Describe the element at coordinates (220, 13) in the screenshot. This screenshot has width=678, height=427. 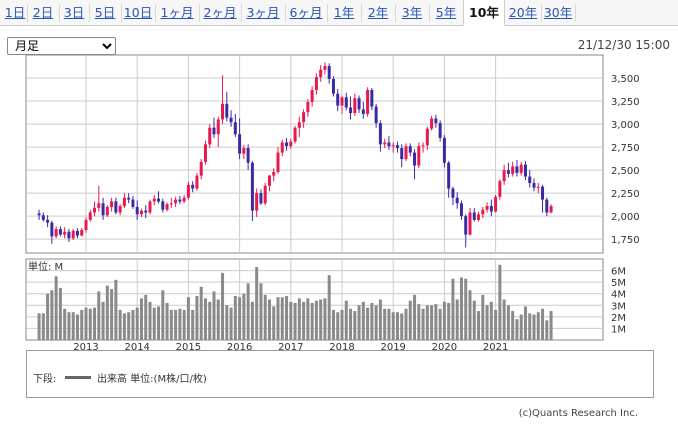
I see `tab-2ヶ月: 2ヶ月` at that location.